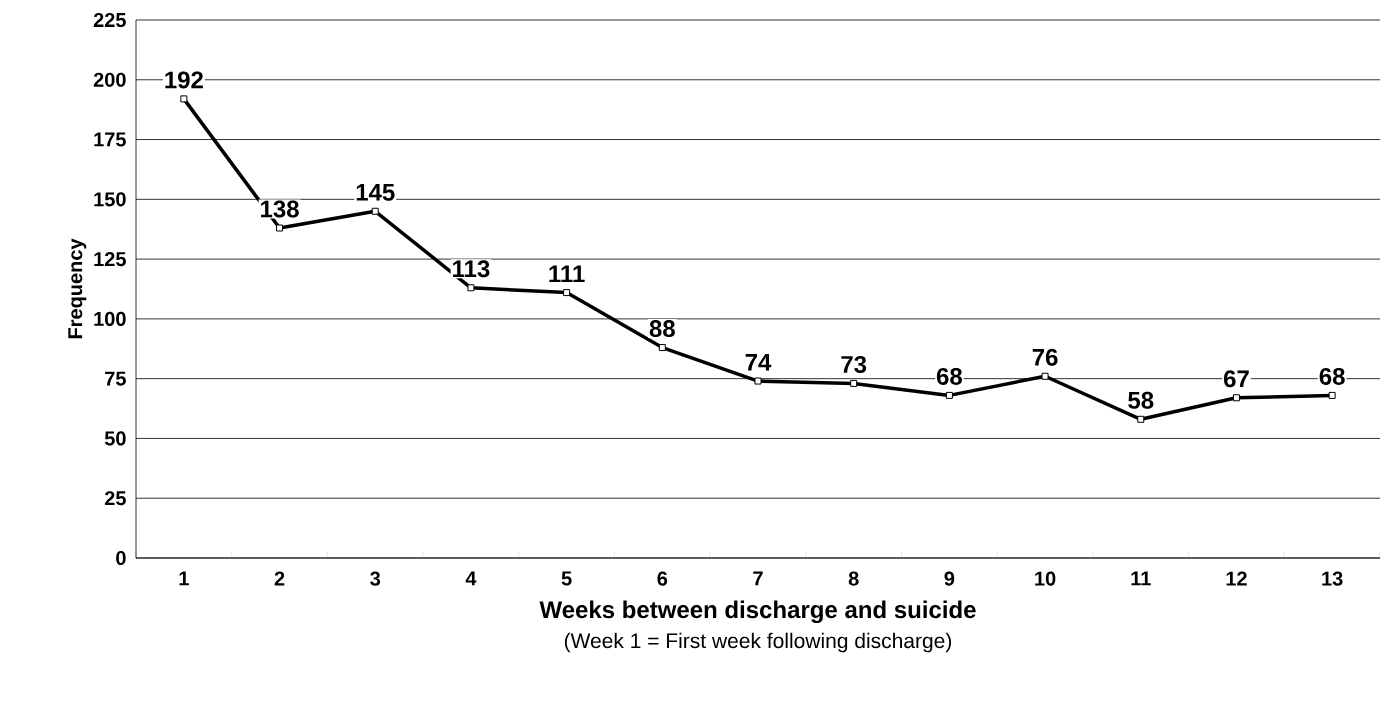 The image size is (1397, 701). I want to click on text: (Week 1 = First week following discharge), so click(758, 642).